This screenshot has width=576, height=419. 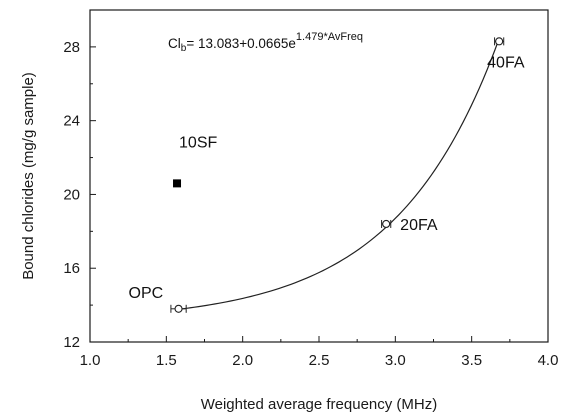 I want to click on y-tick-label: 24, so click(x=71, y=121).